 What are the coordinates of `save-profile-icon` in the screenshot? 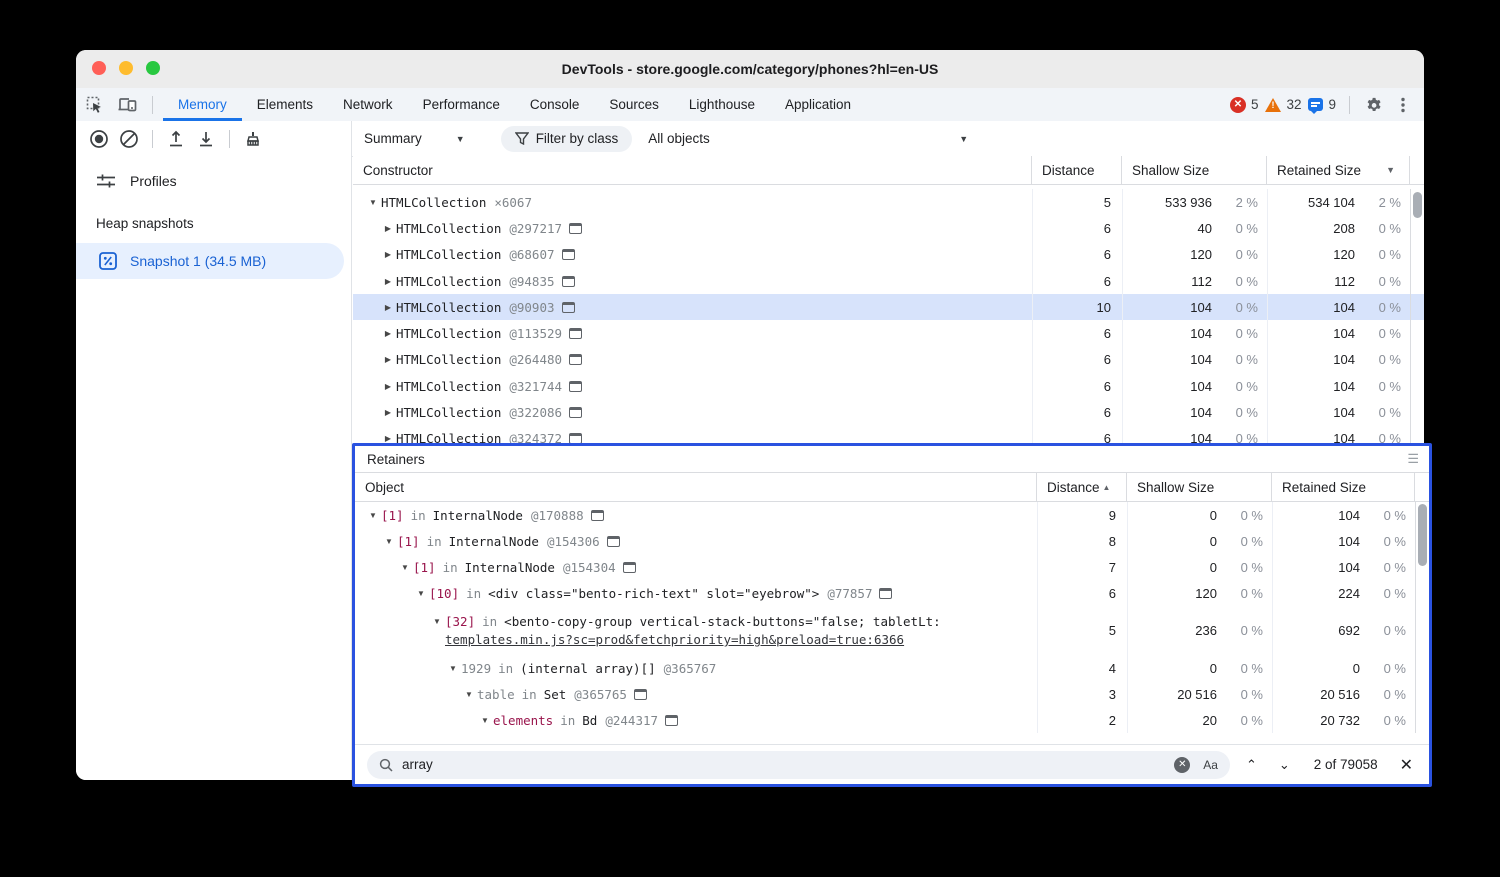 It's located at (206, 139).